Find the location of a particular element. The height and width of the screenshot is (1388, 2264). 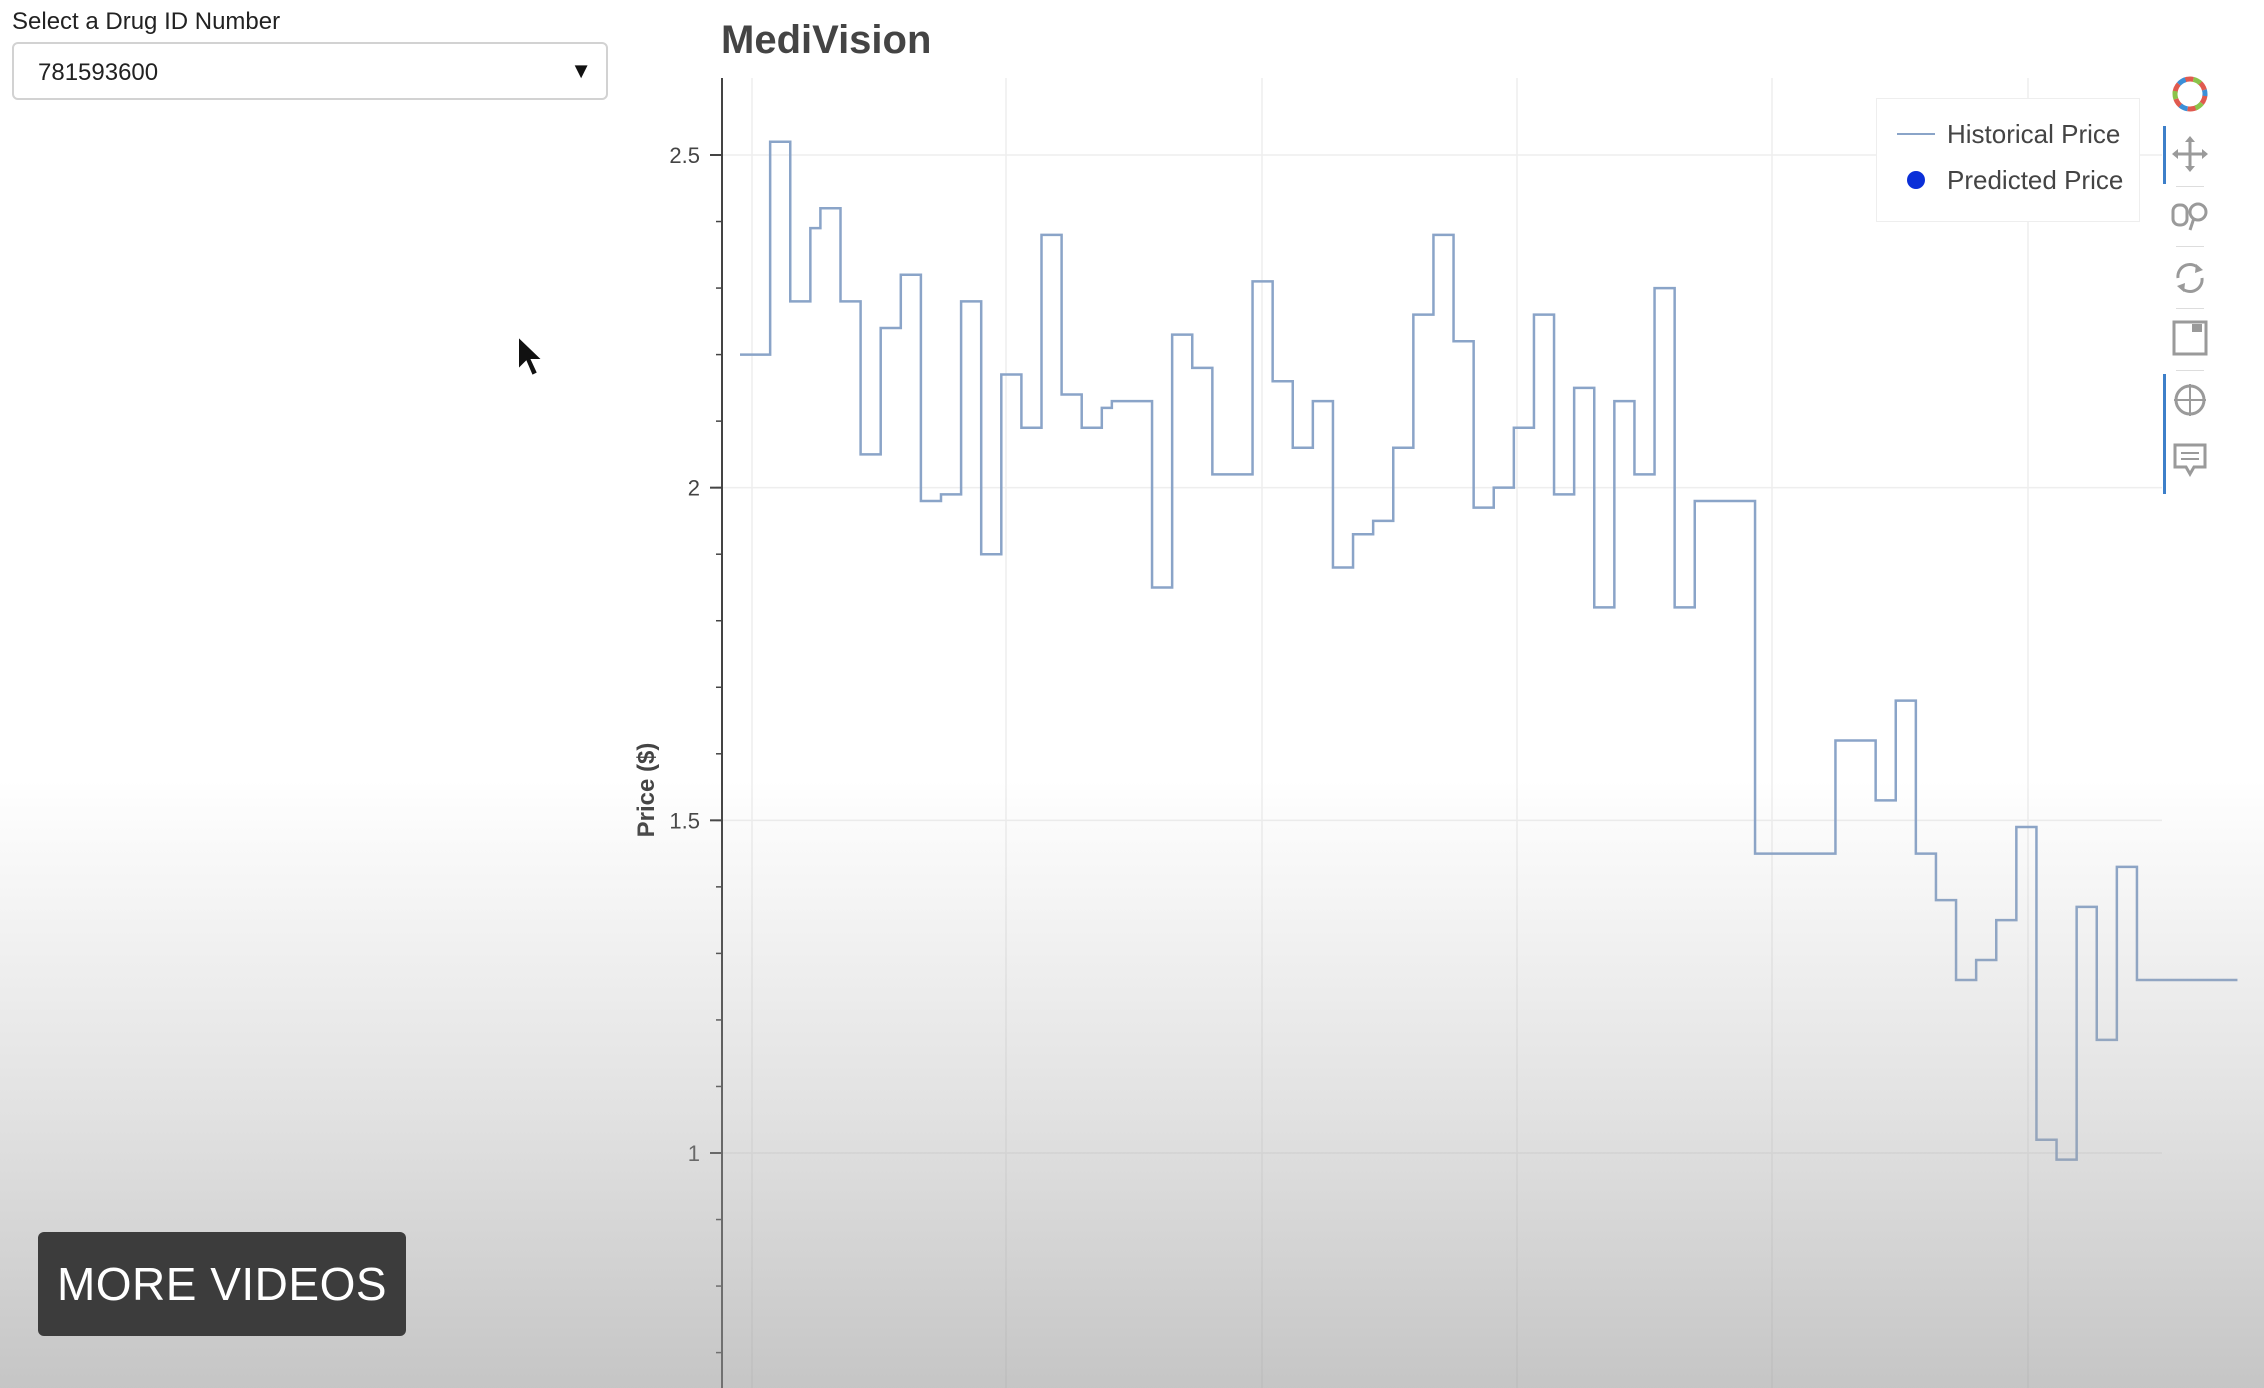

legend-item-historical: Historical Price is located at coordinates (2008, 134).